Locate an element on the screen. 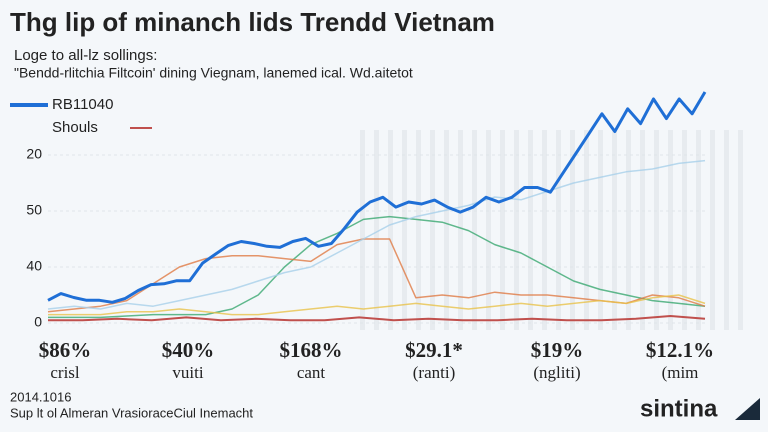 The image size is (768, 432). logo: sintina is located at coordinates (679, 408).